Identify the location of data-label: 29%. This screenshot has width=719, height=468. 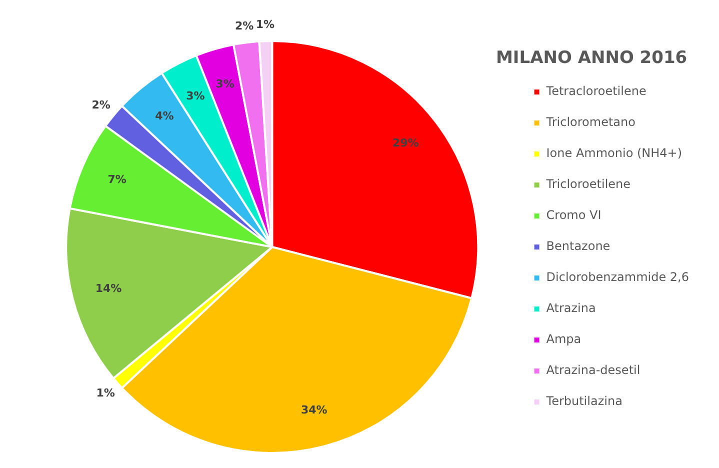
(405, 143).